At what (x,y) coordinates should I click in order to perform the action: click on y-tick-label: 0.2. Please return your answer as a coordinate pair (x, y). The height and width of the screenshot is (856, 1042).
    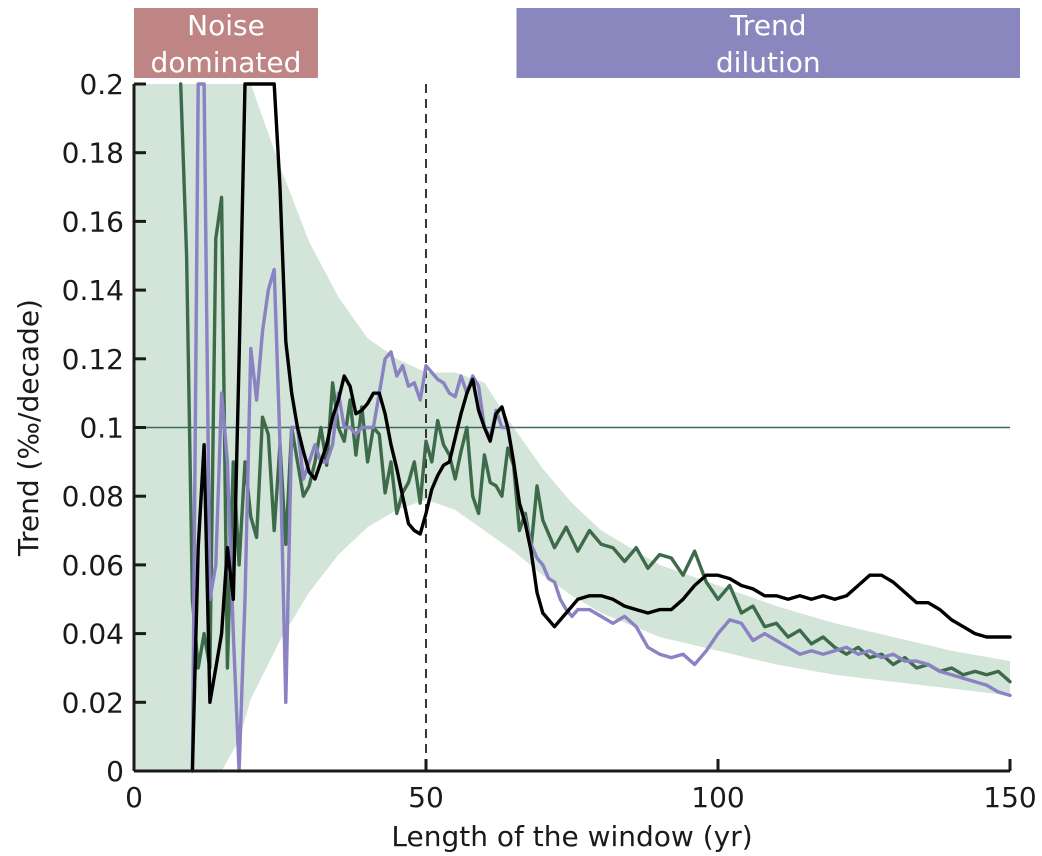
    Looking at the image, I should click on (101, 84).